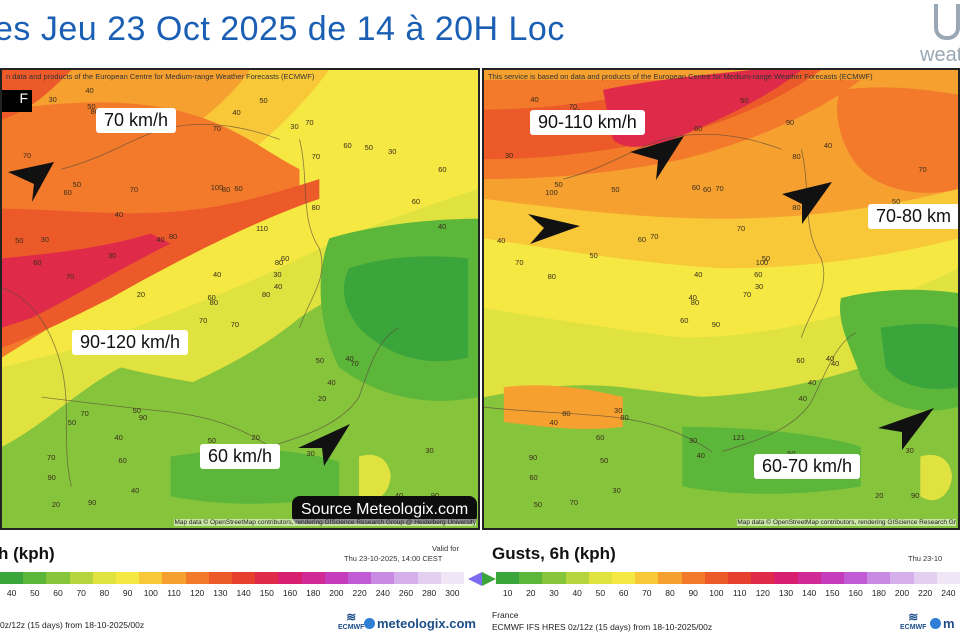 This screenshot has width=960, height=637. What do you see at coordinates (282, 29) in the screenshot?
I see `page-title: es Jeu 23 Oct 2025 de 14 à 20H Loc` at bounding box center [282, 29].